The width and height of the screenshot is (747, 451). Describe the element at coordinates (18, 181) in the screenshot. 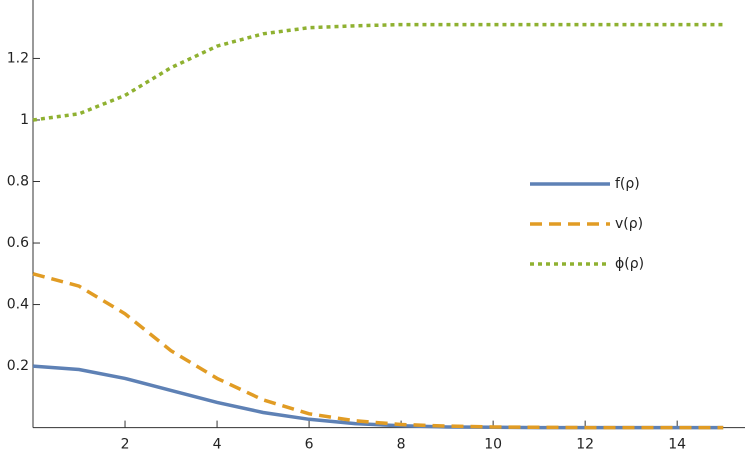

I see `y-tick-label: 0.8` at that location.